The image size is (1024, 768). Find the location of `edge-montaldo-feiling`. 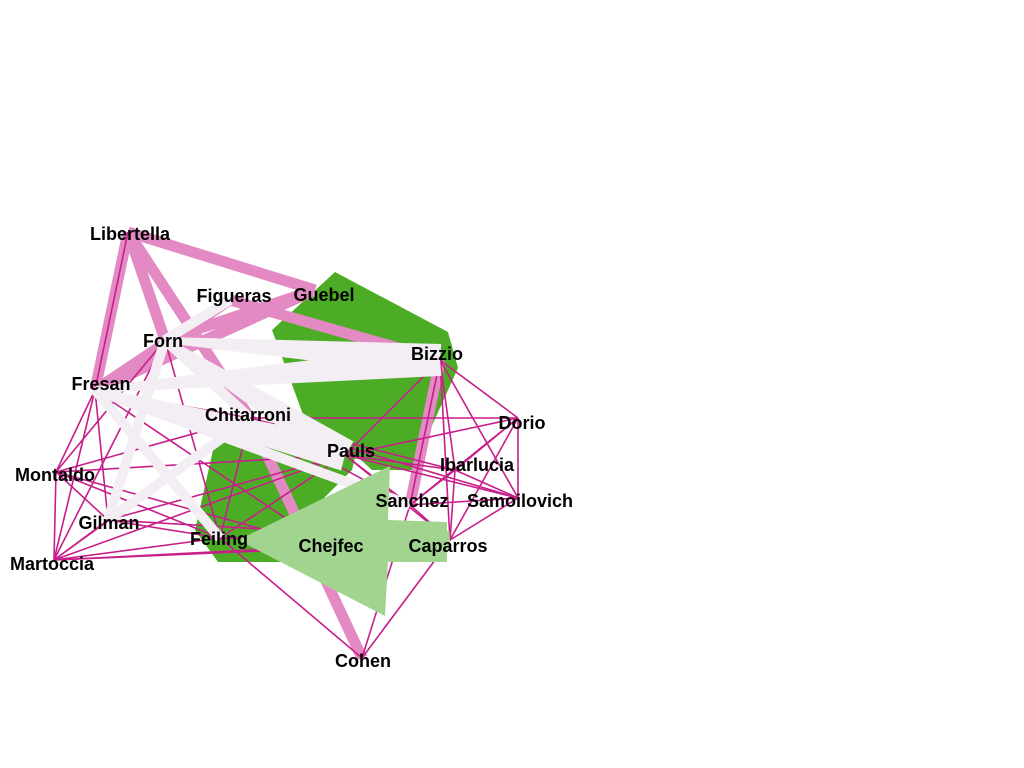

edge-montaldo-feiling is located at coordinates (138, 505).